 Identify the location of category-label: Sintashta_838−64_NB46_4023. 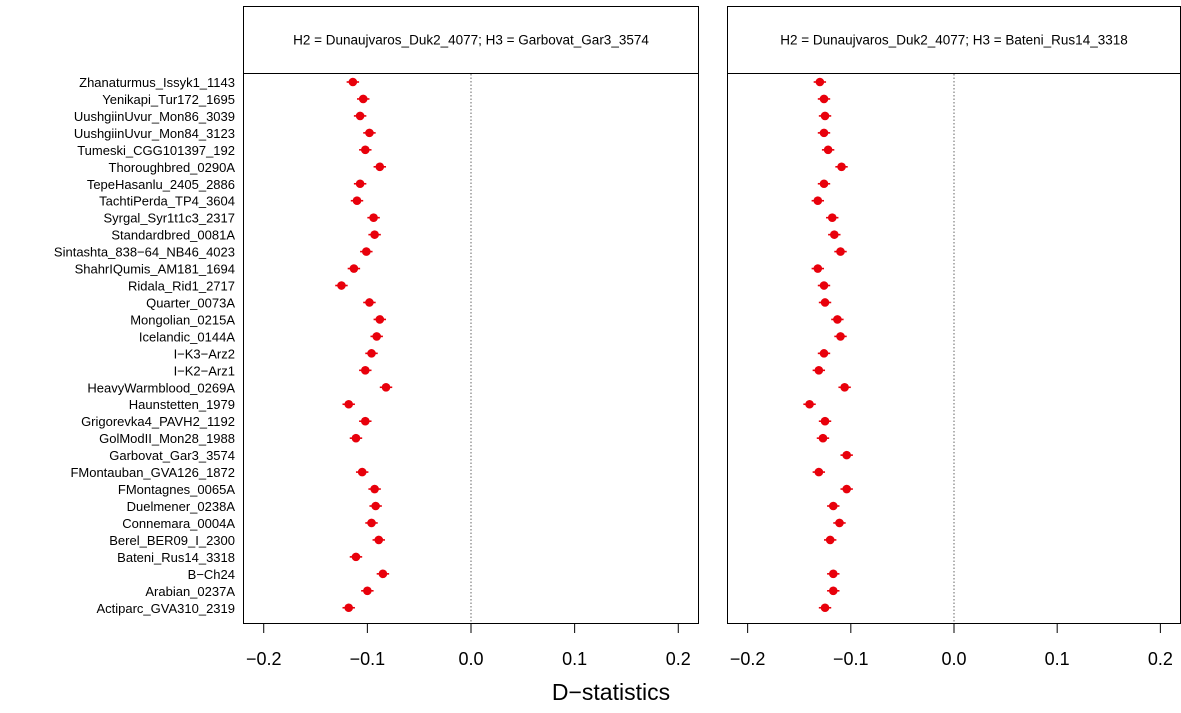
(144, 252).